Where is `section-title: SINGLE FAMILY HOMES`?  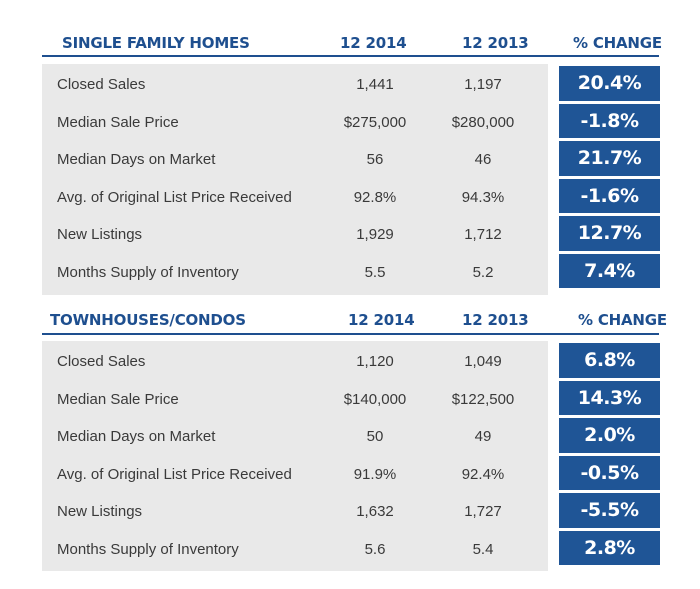
section-title: SINGLE FAMILY HOMES is located at coordinates (156, 43).